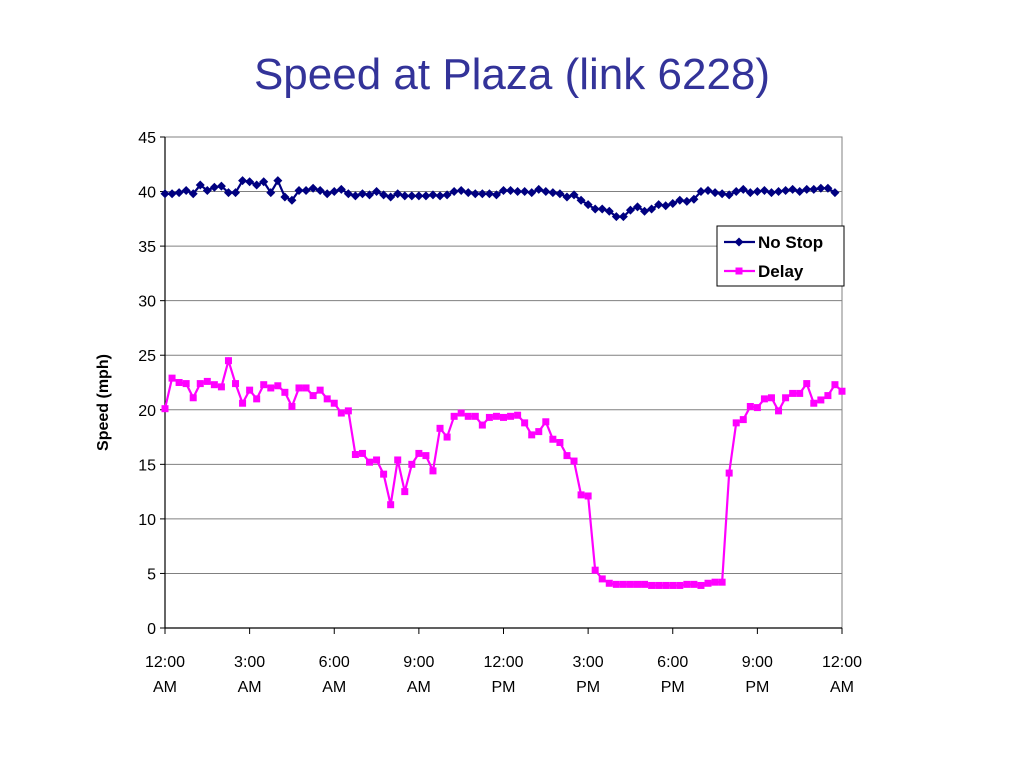 This screenshot has width=1024, height=768. I want to click on y-tick-label: 30, so click(147, 302).